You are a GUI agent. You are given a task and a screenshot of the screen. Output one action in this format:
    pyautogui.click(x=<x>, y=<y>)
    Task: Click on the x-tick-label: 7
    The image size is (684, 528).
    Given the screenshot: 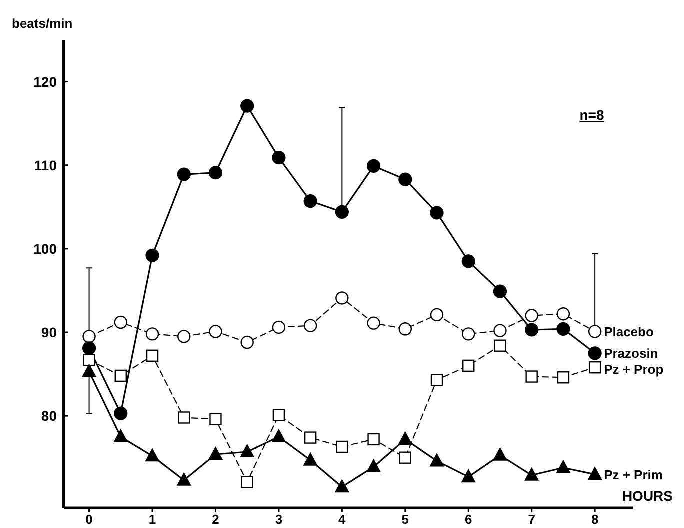 What is the action you would take?
    pyautogui.click(x=532, y=519)
    